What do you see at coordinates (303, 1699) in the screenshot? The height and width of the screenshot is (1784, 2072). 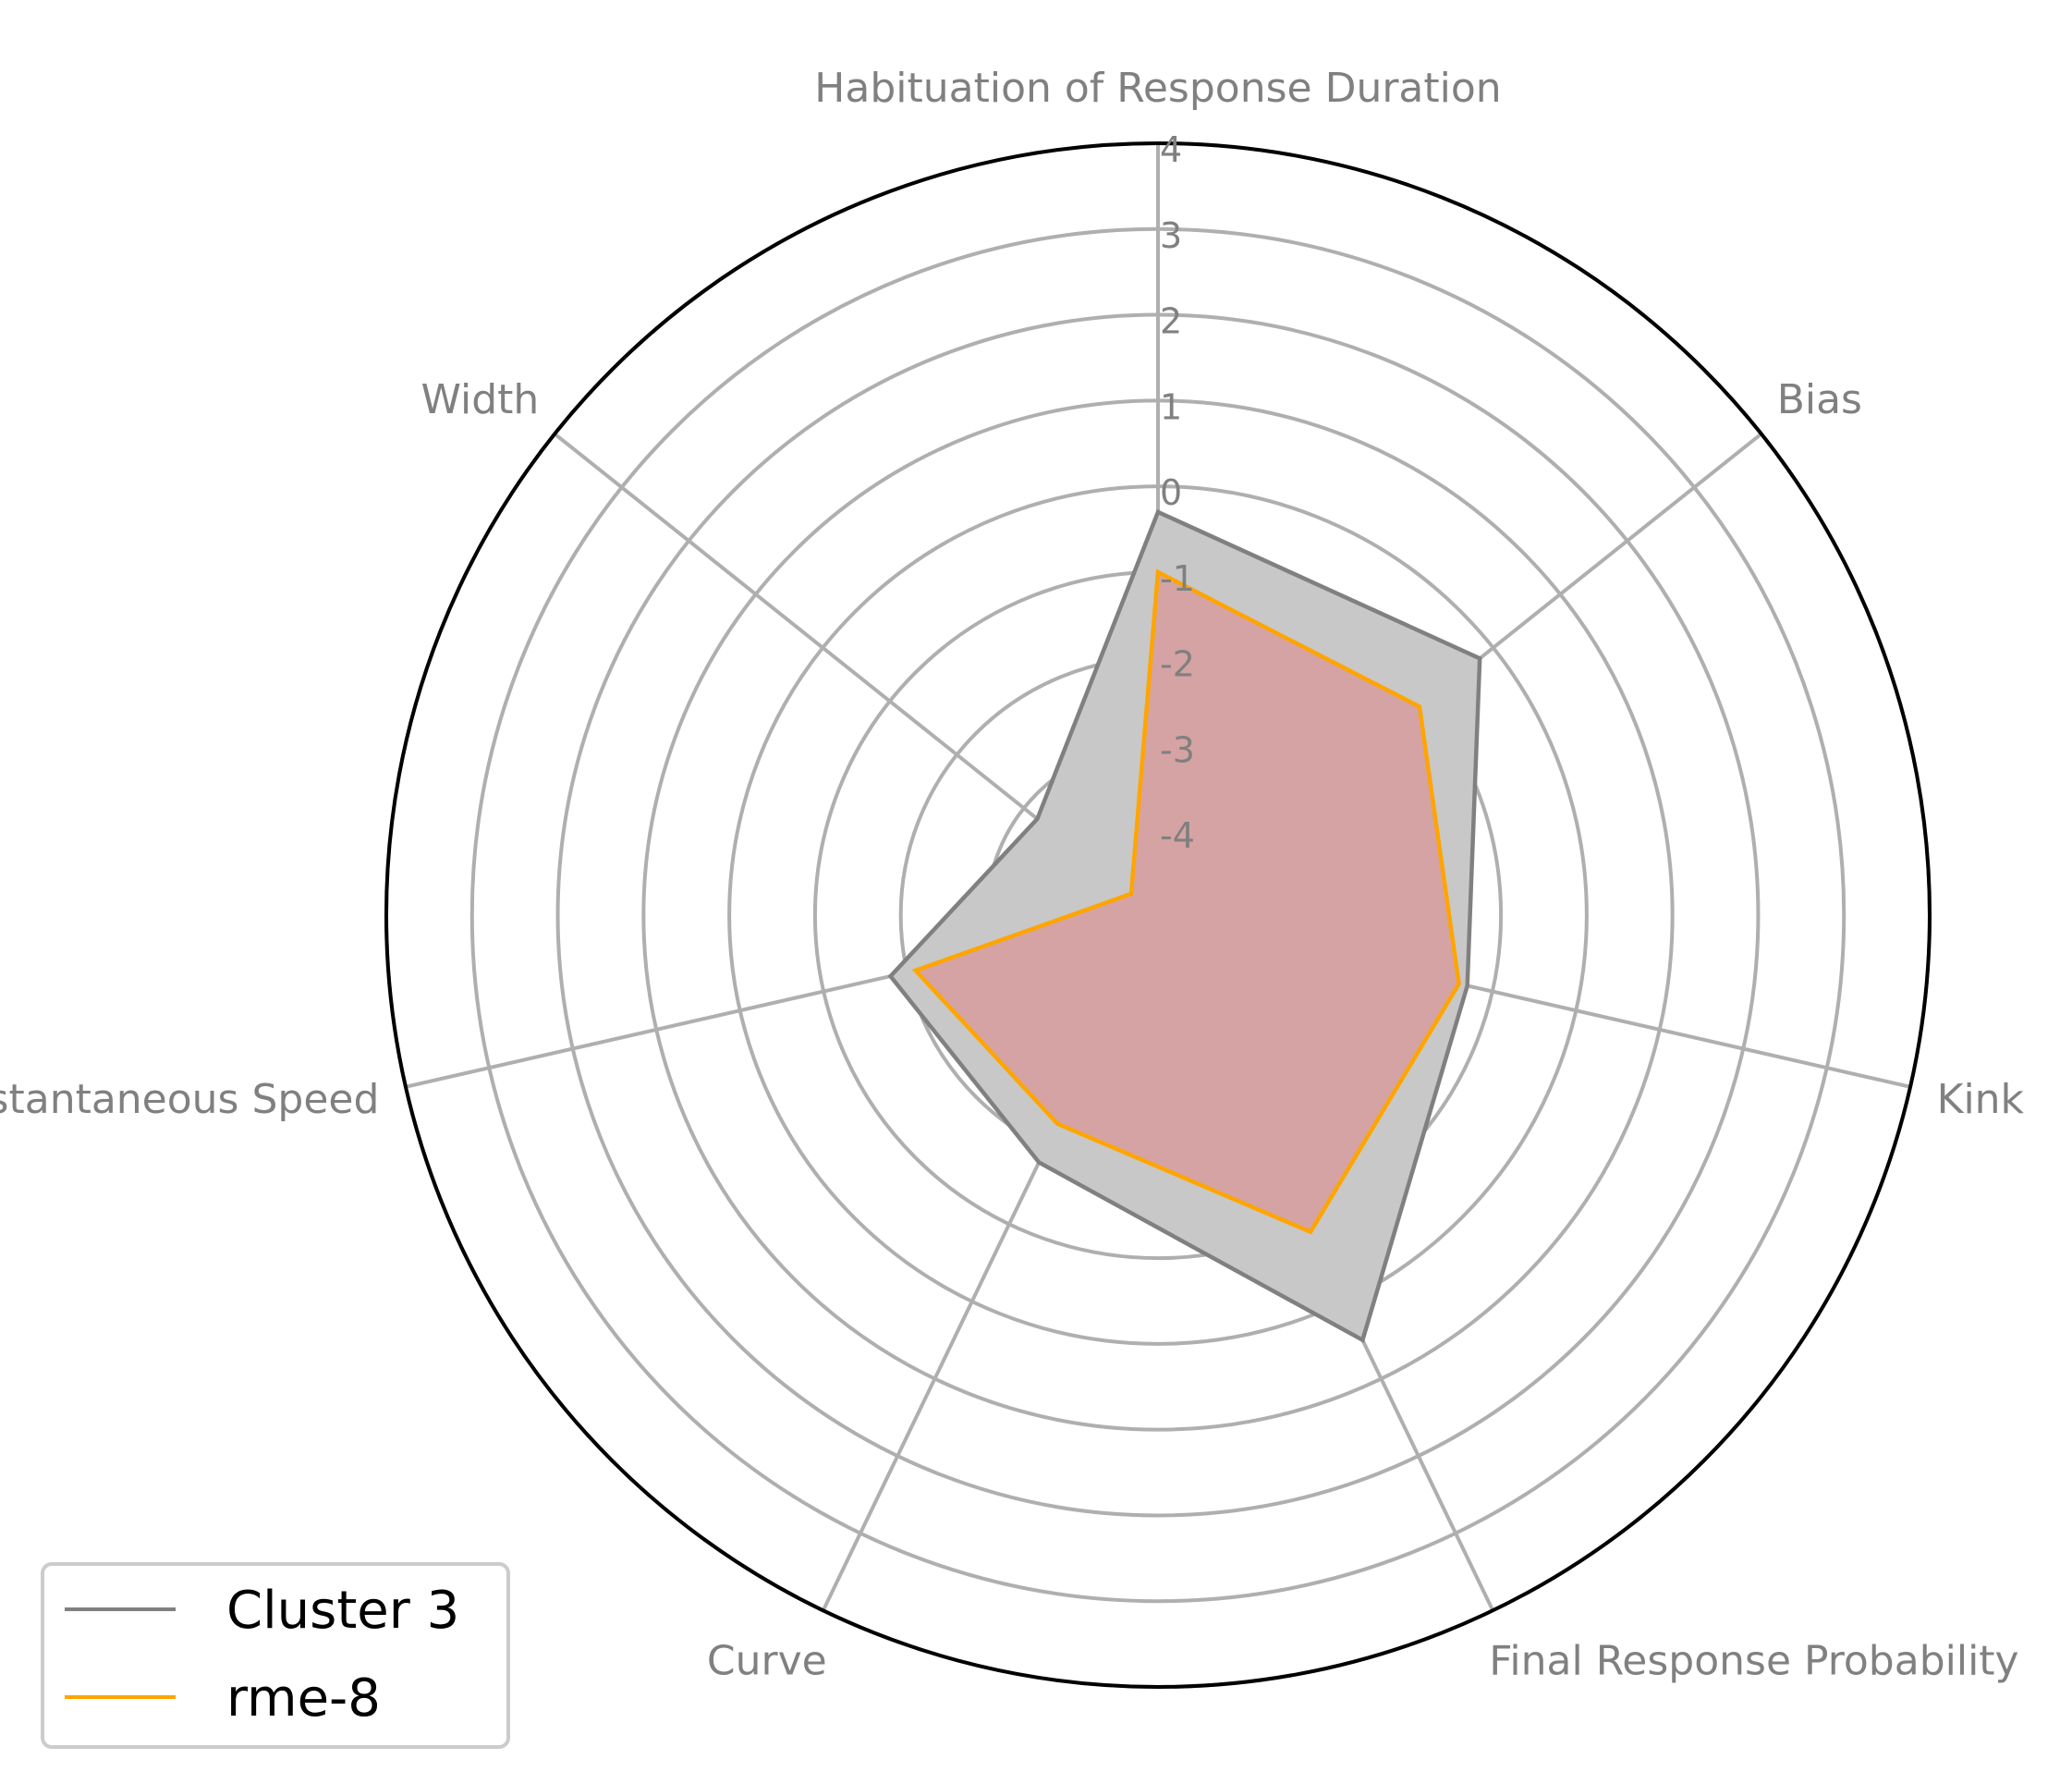 I see `legend-label-rme-8: rme-8` at bounding box center [303, 1699].